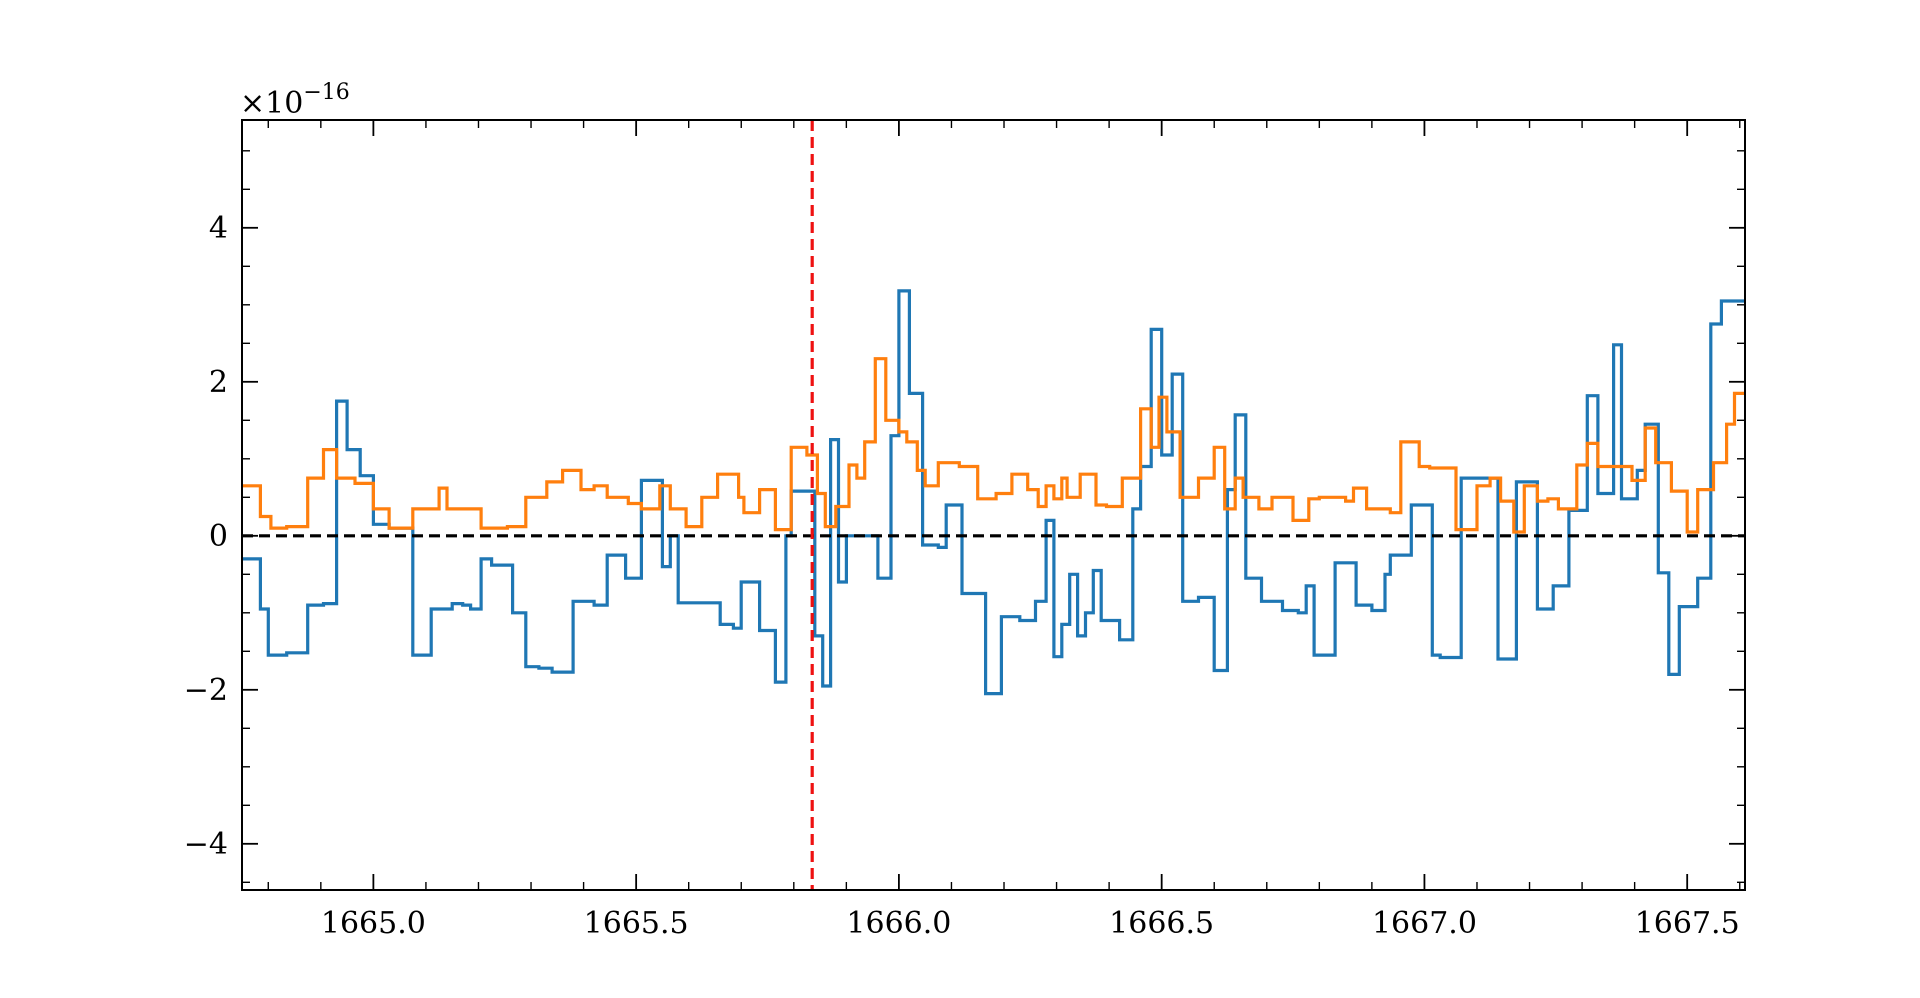 Image resolution: width=1920 pixels, height=998 pixels. What do you see at coordinates (218, 228) in the screenshot?
I see `y-tick-label: 4` at bounding box center [218, 228].